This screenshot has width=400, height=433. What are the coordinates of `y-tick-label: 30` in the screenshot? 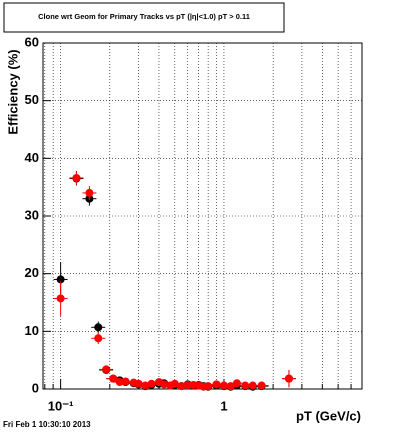 It's located at (32, 214).